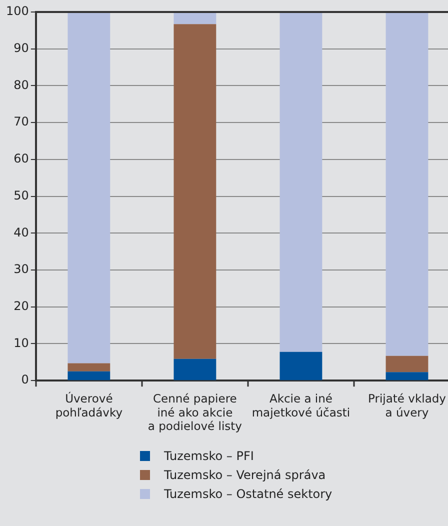  I want to click on y-tick-label: 10, so click(21, 343).